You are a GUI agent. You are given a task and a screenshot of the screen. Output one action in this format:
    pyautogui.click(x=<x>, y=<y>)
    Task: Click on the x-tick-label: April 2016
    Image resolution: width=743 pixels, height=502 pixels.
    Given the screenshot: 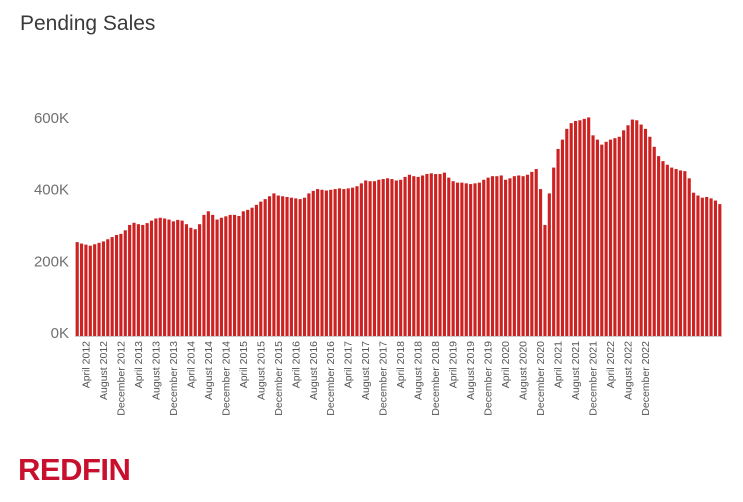 What is the action you would take?
    pyautogui.click(x=296, y=364)
    